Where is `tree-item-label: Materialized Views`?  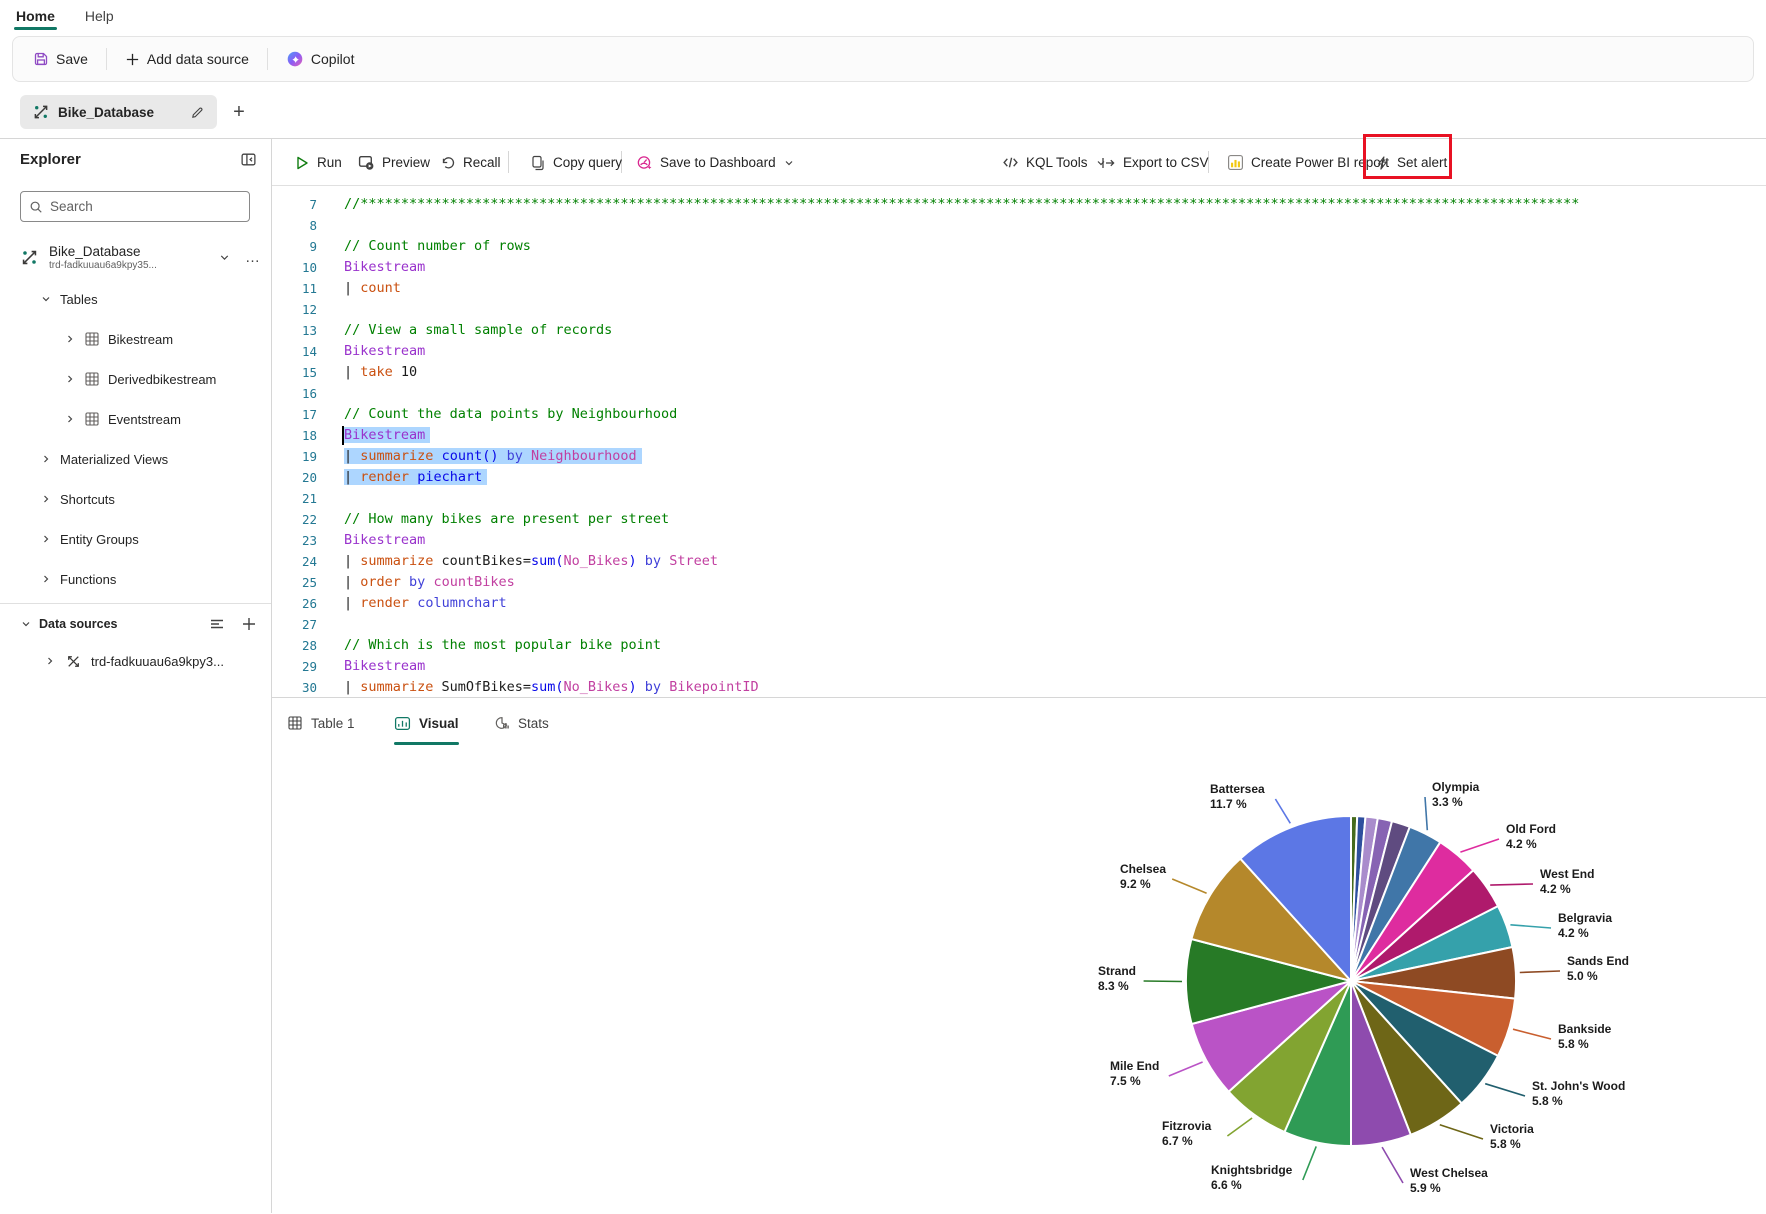 tree-item-label: Materialized Views is located at coordinates (114, 459).